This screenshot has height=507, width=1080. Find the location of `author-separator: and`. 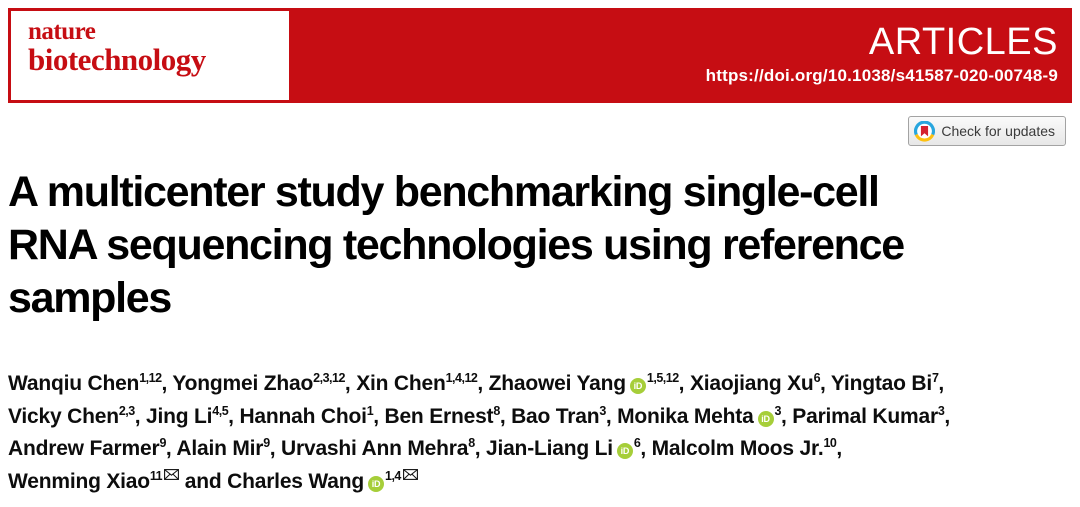

author-separator: and is located at coordinates (203, 481).